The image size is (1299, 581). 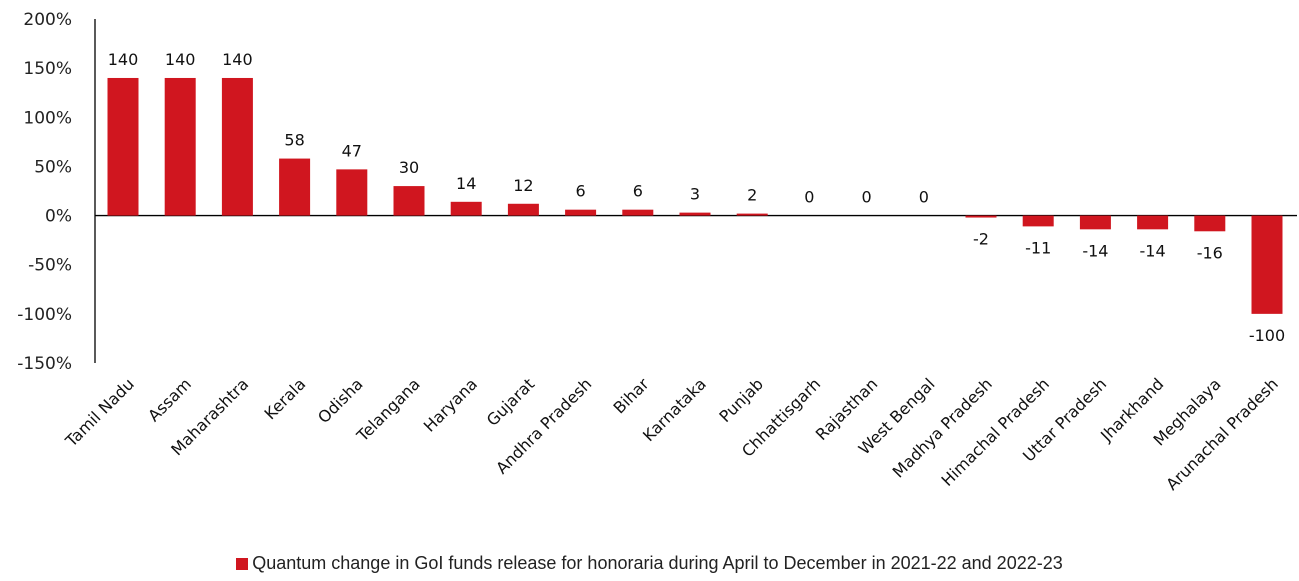 I want to click on category-label: Andhra Pradesh, so click(x=543, y=425).